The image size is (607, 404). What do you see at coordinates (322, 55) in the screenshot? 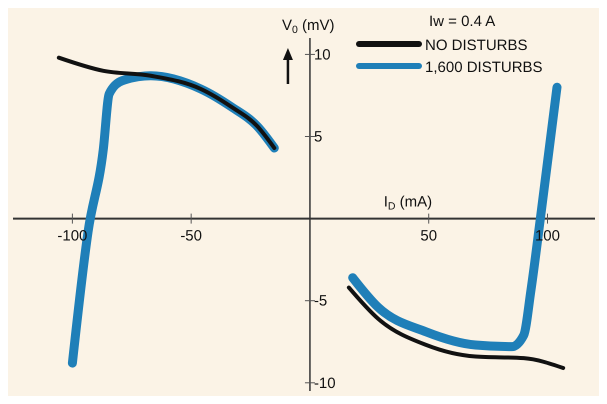
I see `y-tick-label: 10` at bounding box center [322, 55].